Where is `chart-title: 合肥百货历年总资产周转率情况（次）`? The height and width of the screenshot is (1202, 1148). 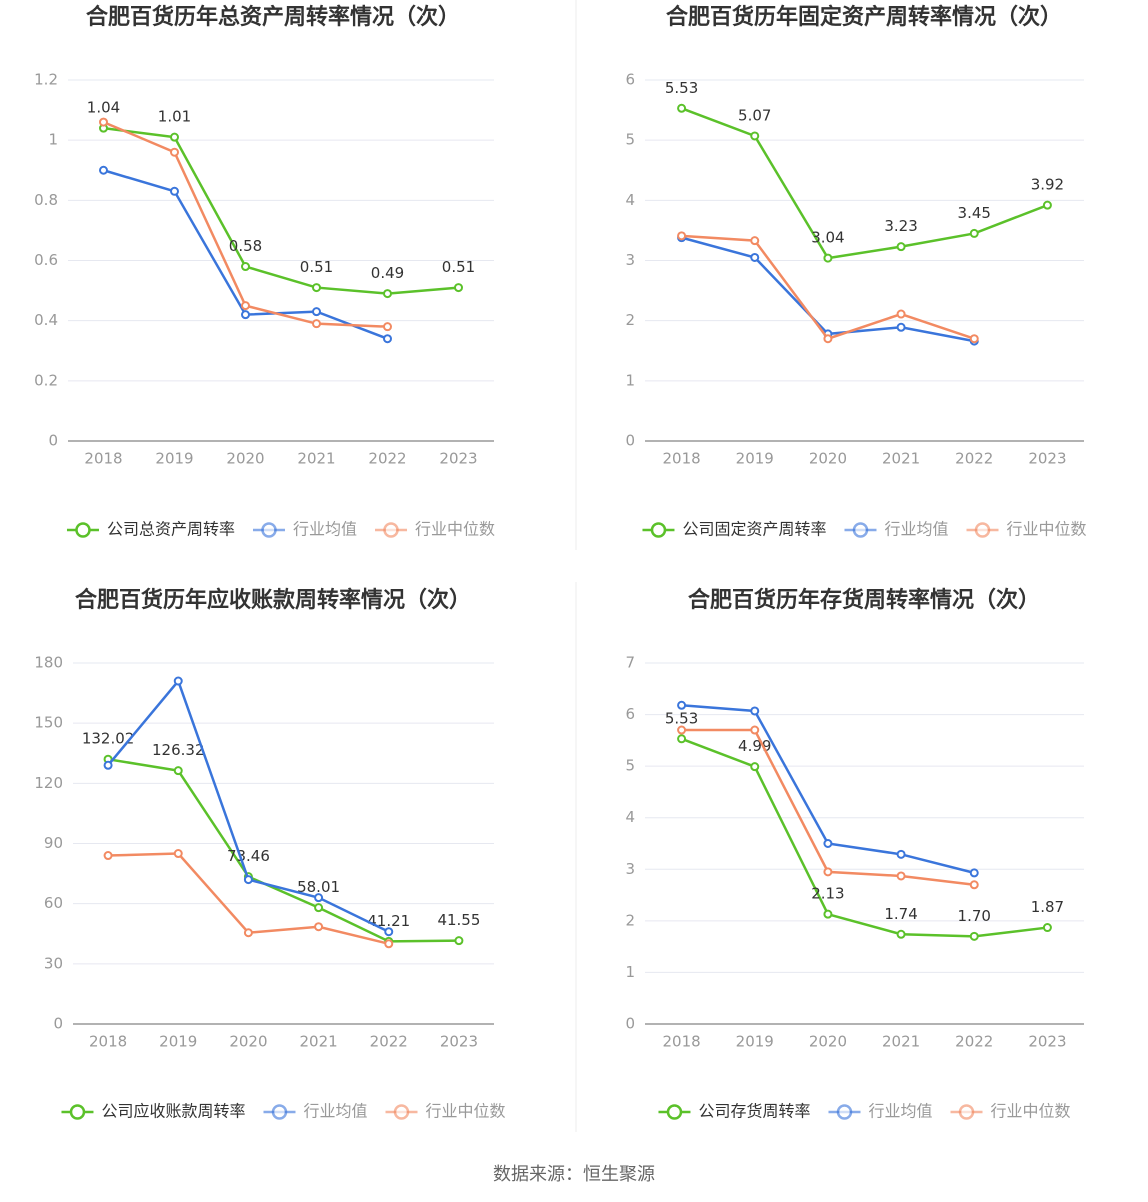 chart-title: 合肥百货历年总资产周转率情况（次） is located at coordinates (273, 17).